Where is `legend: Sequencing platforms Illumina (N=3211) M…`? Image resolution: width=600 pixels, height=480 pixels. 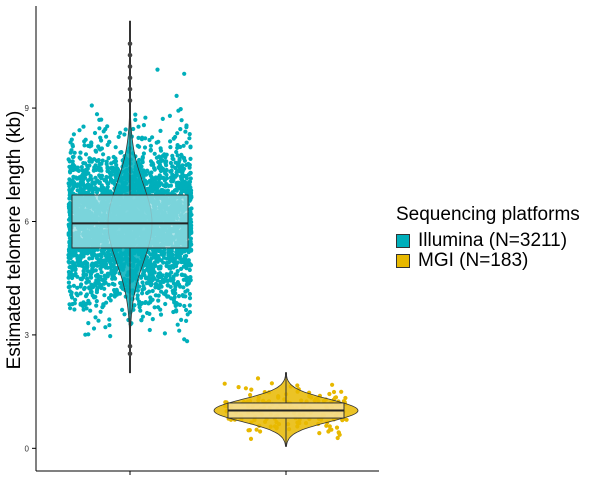
legend: Sequencing platforms Illumina (N=3211) M… is located at coordinates (488, 237).